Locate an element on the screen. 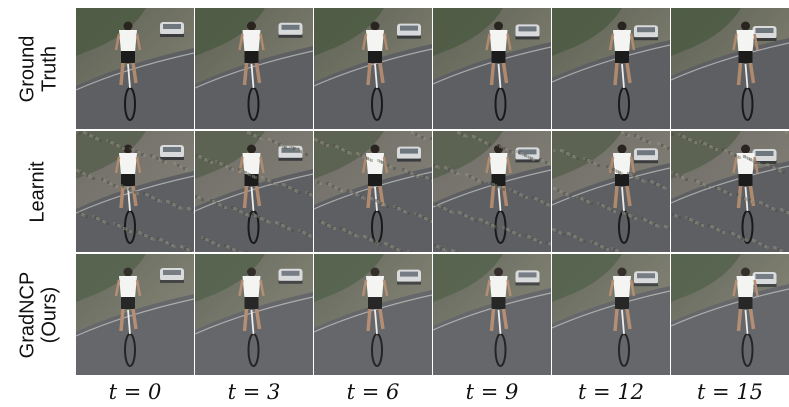 The height and width of the screenshot is (407, 789). row-label-ground-truth: Ground Truth is located at coordinates (38, 69).